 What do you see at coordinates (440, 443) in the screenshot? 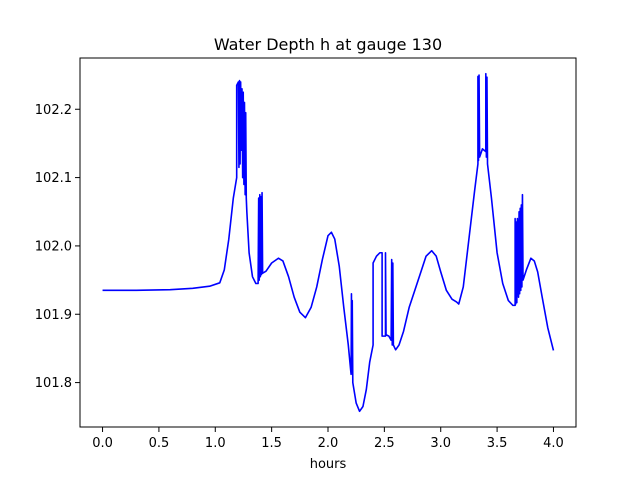
I see `x-tick-label: 3.0` at bounding box center [440, 443].